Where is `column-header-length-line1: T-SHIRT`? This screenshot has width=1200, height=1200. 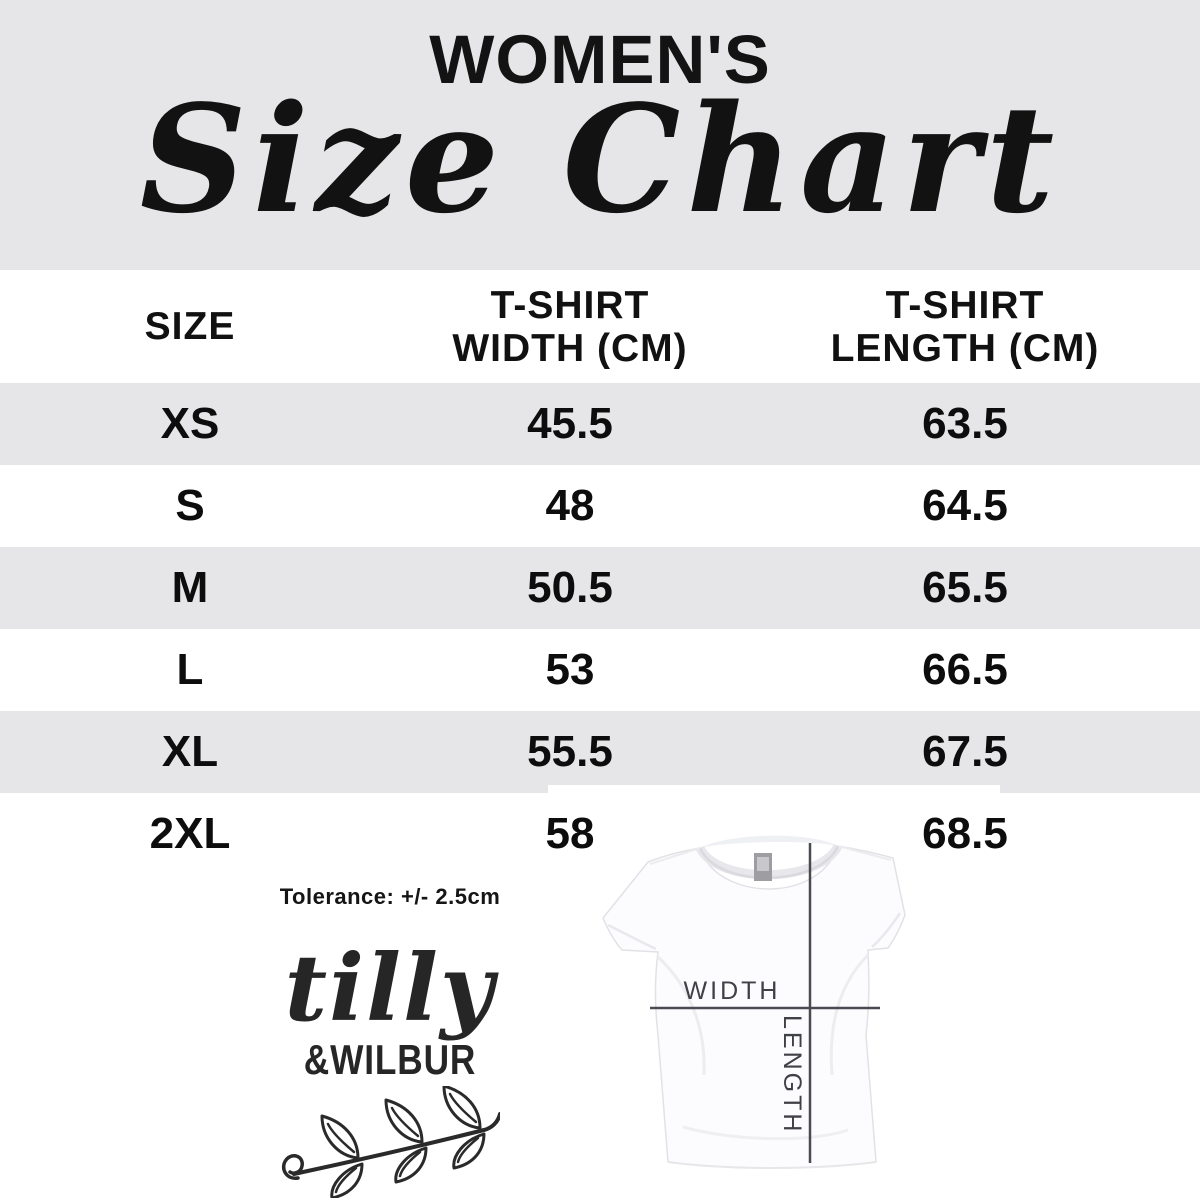
column-header-length-line1: T-SHIRT is located at coordinates (965, 305).